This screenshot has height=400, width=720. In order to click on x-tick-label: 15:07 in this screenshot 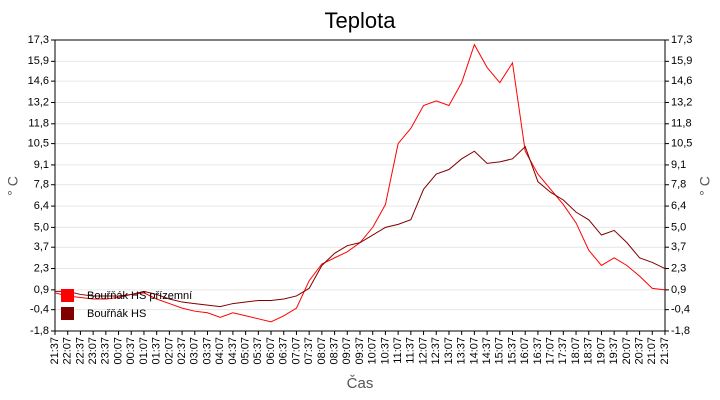, I will do `click(500, 351)`.